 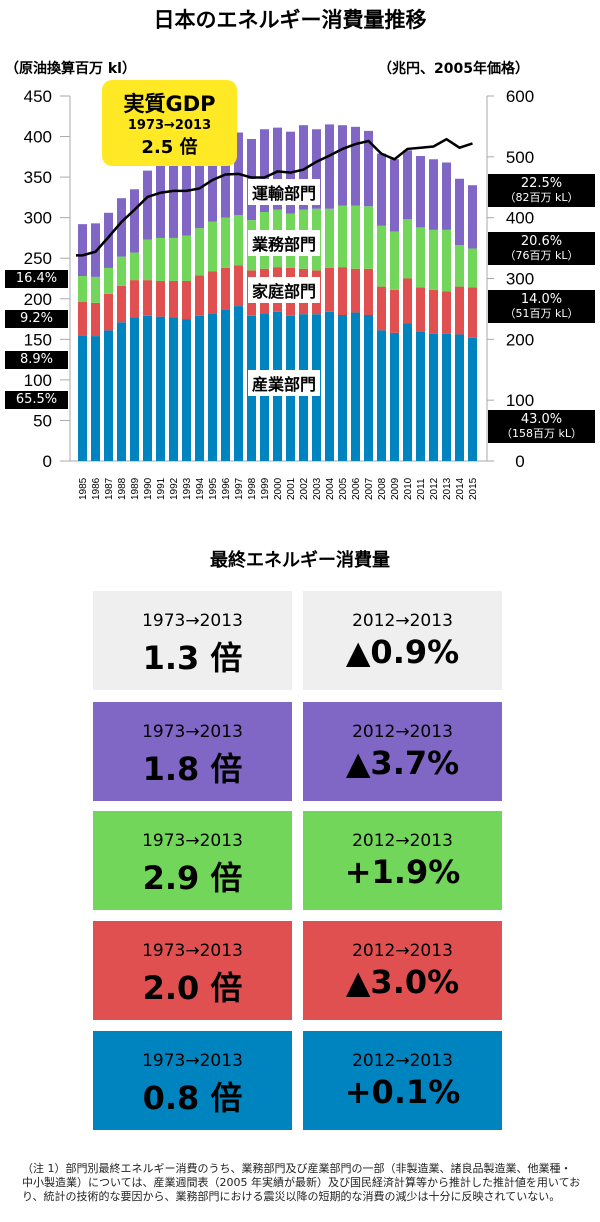 I want to click on y-tick-label: 0, so click(x=47, y=461).